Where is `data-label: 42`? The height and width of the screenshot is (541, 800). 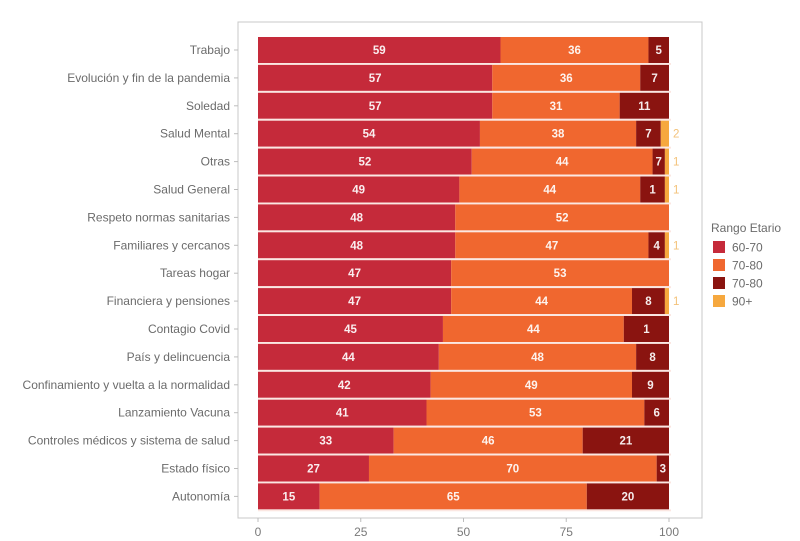 data-label: 42 is located at coordinates (344, 386).